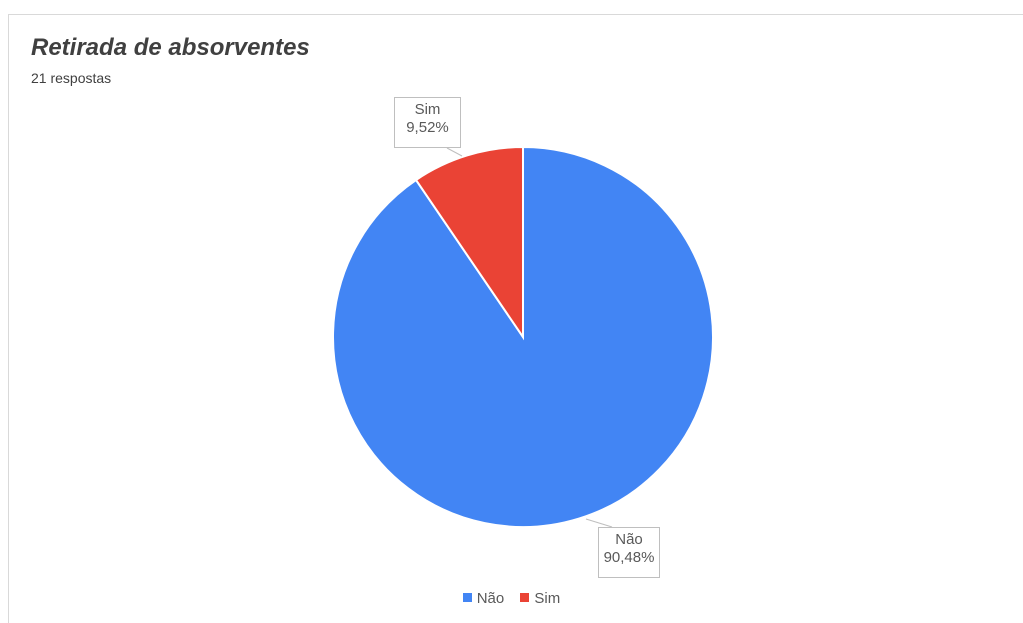 This screenshot has height=623, width=1023. Describe the element at coordinates (170, 47) in the screenshot. I see `chart-title: Retirada de absorventes` at that location.